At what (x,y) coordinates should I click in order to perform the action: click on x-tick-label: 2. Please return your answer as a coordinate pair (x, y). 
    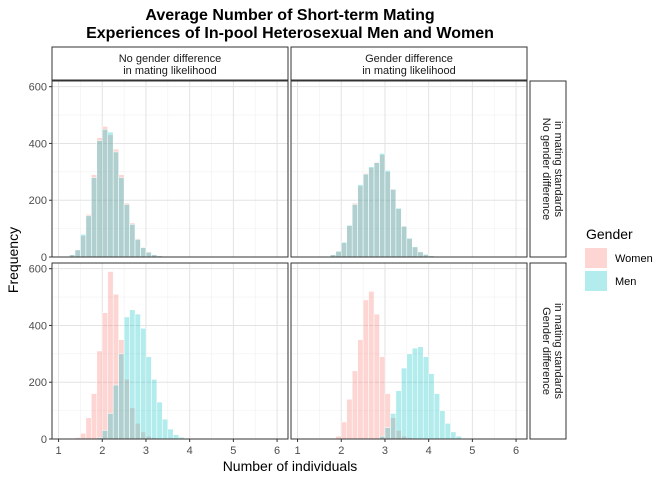
    Looking at the image, I should click on (102, 451).